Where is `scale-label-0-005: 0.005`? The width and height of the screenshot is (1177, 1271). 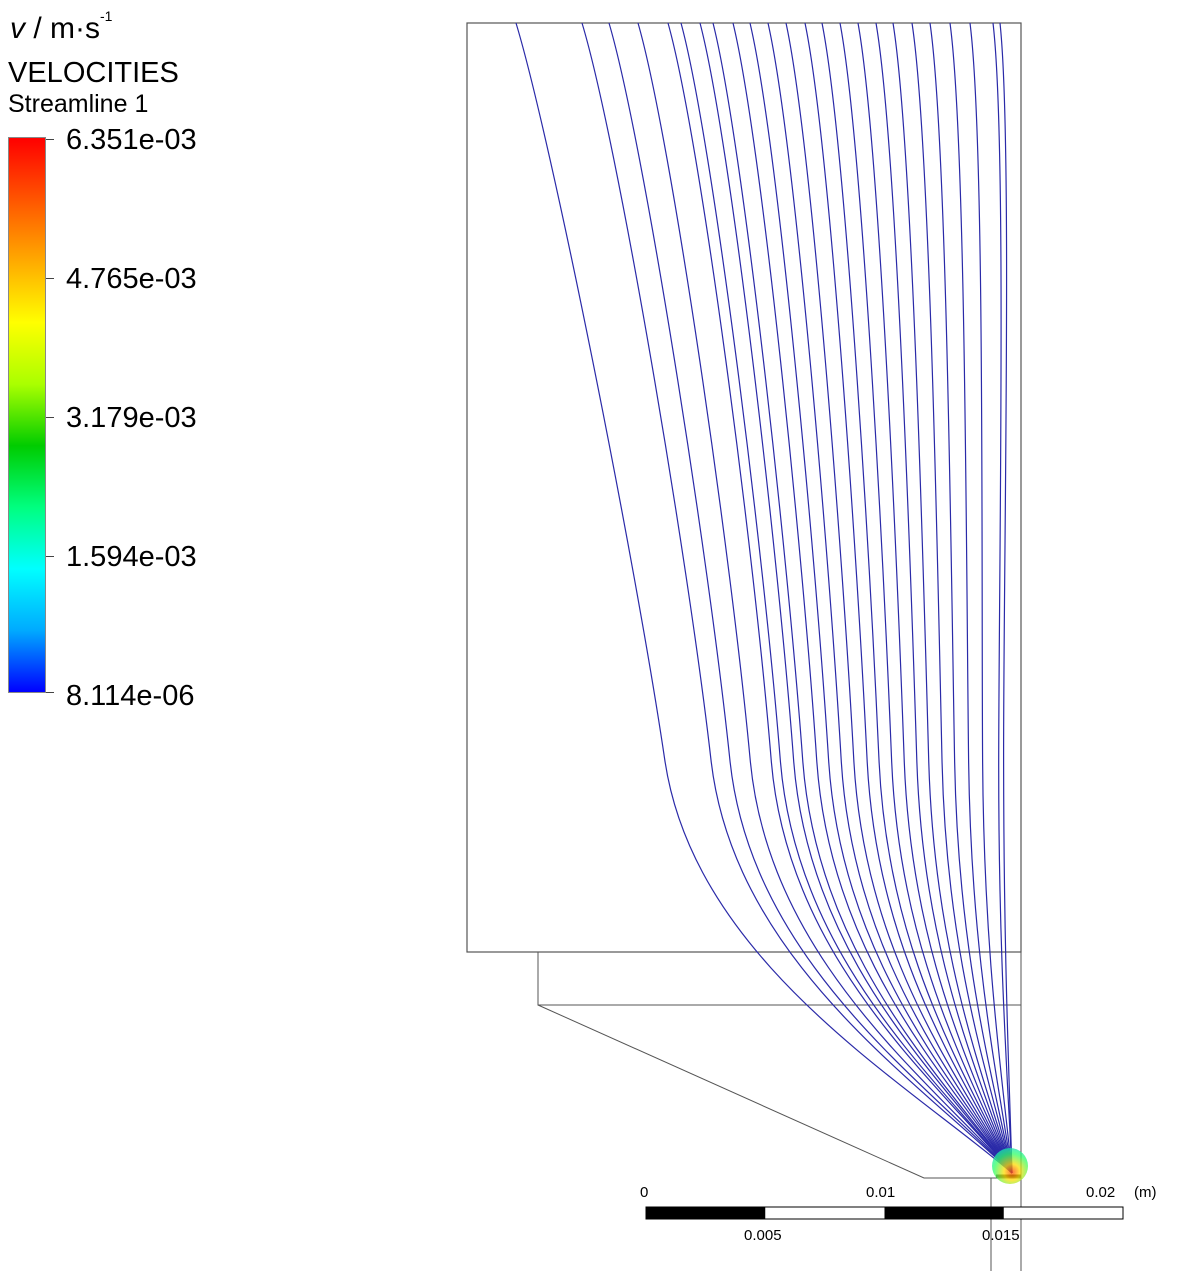
scale-label-0-005: 0.005 is located at coordinates (763, 1235).